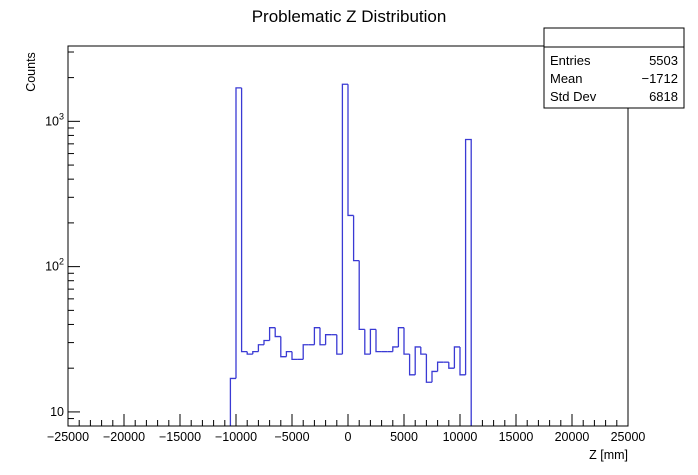 The height and width of the screenshot is (475, 698). I want to click on stats-entries-value: 5503, so click(663, 60).